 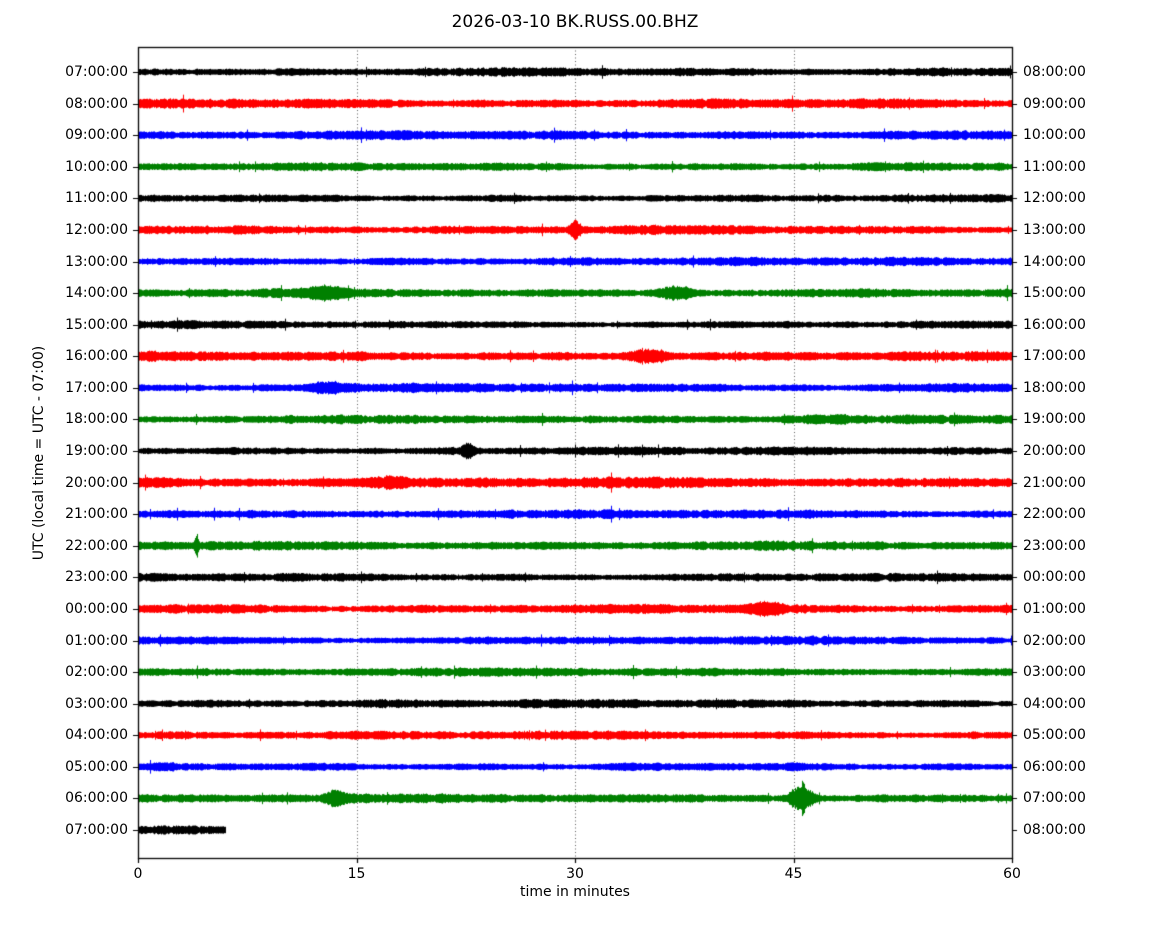 I want to click on left-time-label: 12:00:00, so click(x=96, y=229).